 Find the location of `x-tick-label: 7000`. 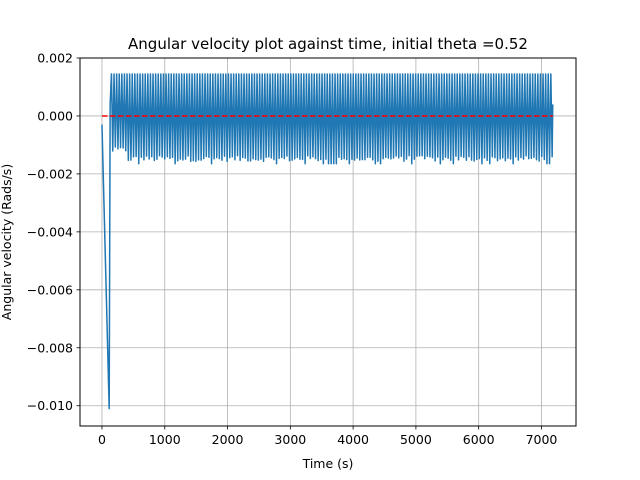

x-tick-label: 7000 is located at coordinates (542, 439).